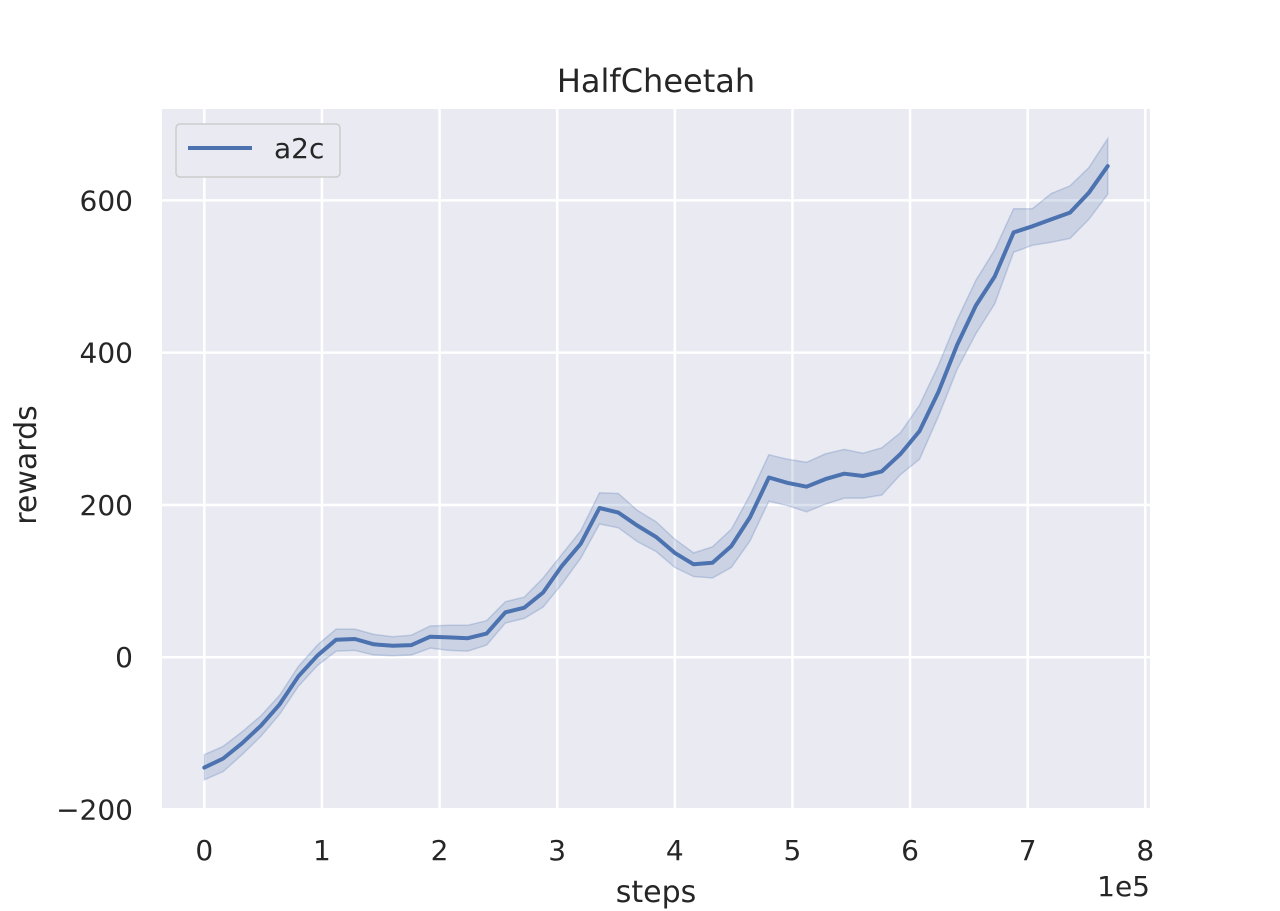  Describe the element at coordinates (1028, 850) in the screenshot. I see `x-tick-label: 7` at that location.